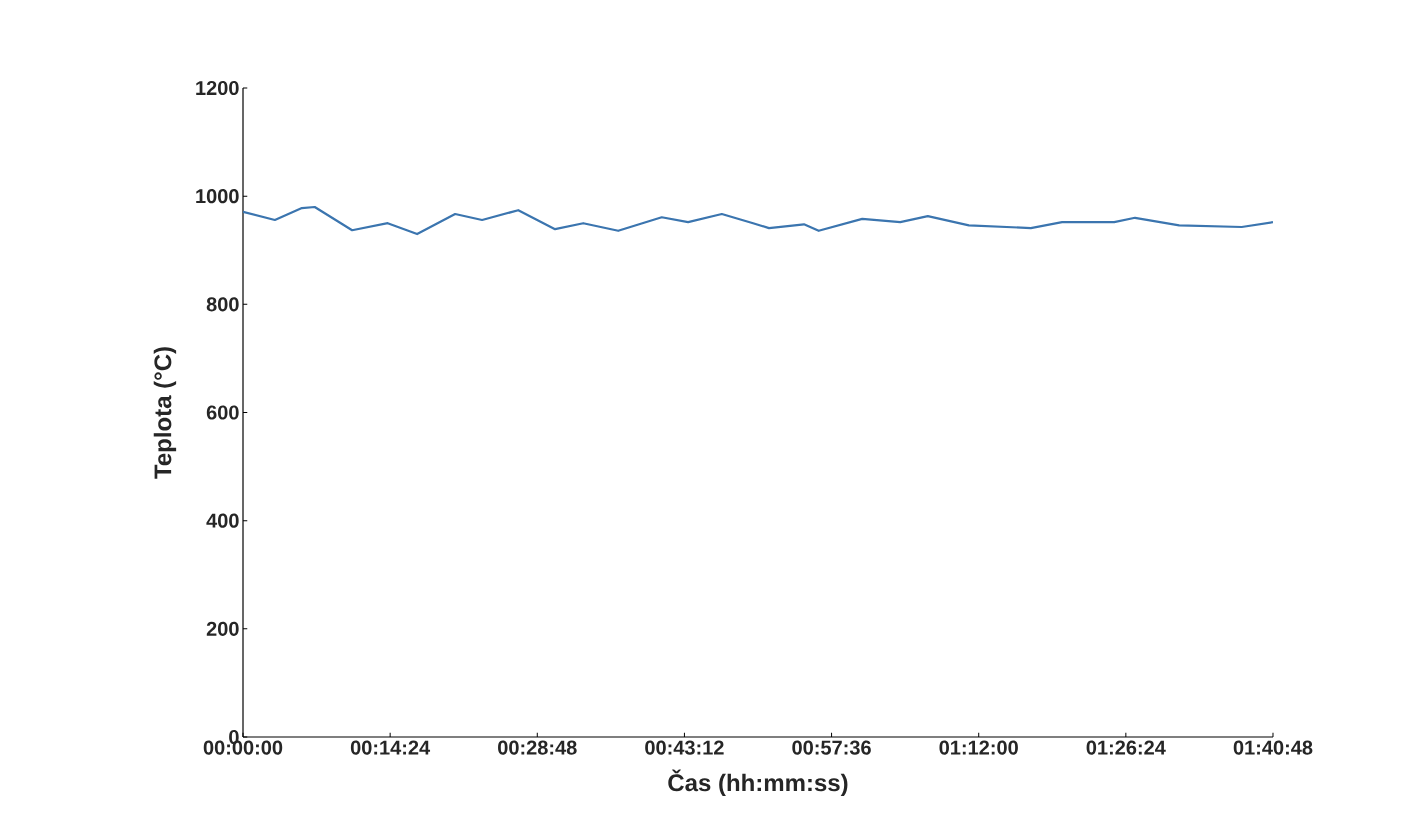 The width and height of the screenshot is (1422, 839). Describe the element at coordinates (165, 413) in the screenshot. I see `y-axis-title: Teplota (°C)` at that location.